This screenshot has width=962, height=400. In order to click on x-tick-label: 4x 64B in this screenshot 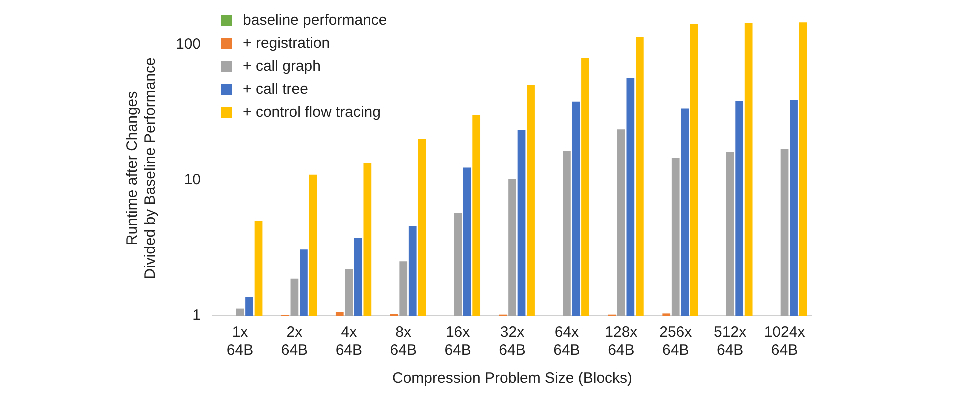, I will do `click(349, 342)`.